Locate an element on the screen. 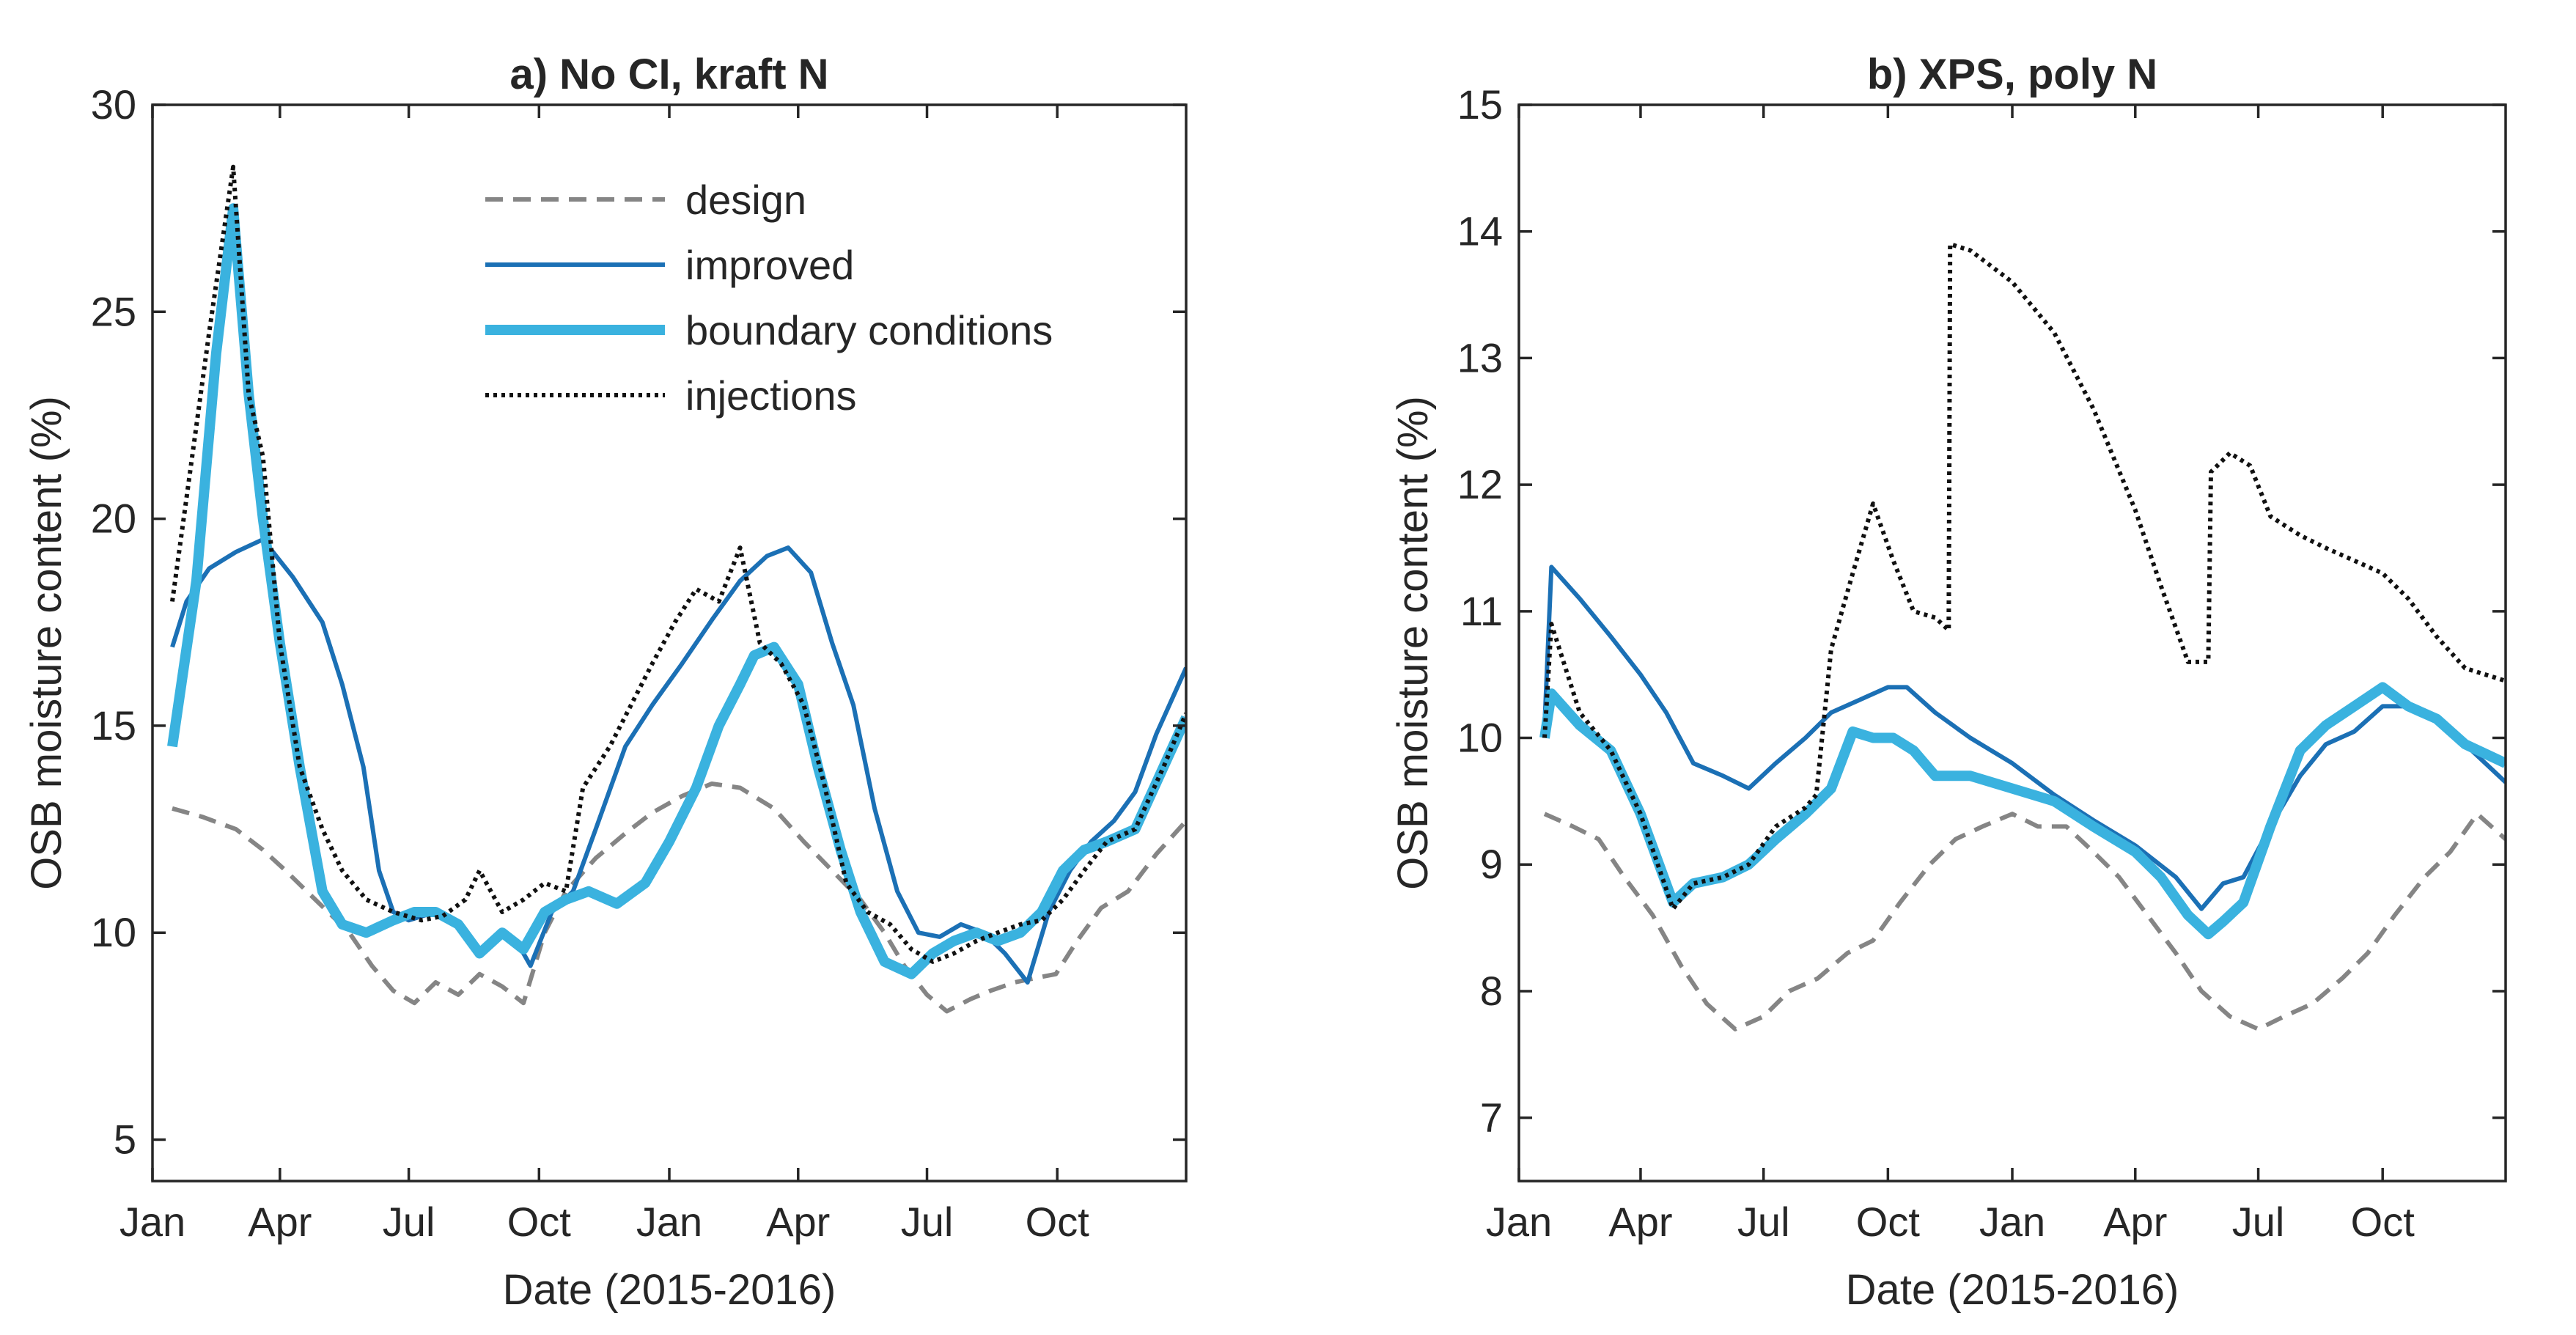 This screenshot has width=2576, height=1335. y-tick-label: 14 is located at coordinates (1480, 231).